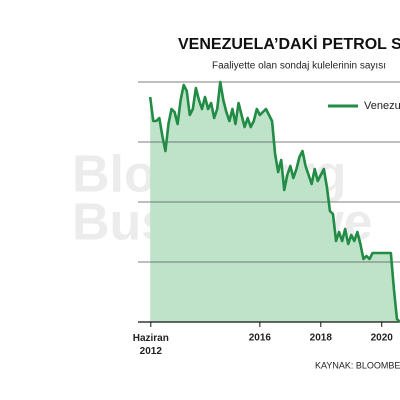 This screenshot has width=400, height=400. Describe the element at coordinates (382, 338) in the screenshot. I see `x-tick-label: 2020` at that location.